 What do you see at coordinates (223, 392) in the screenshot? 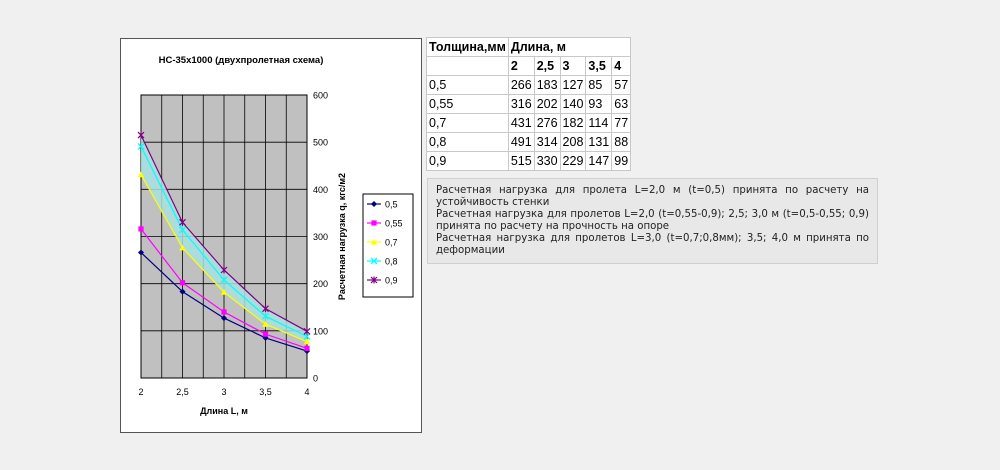
I see `x-tick-label: 3` at bounding box center [223, 392].